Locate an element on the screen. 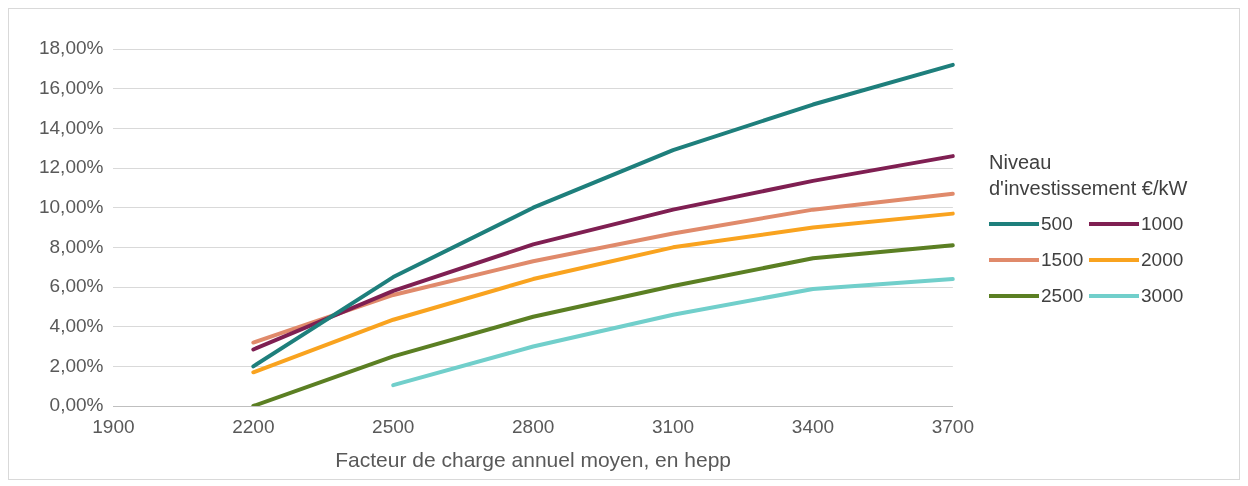 Image resolution: width=1248 pixels, height=486 pixels. y-tick-label: 18,00% is located at coordinates (71, 48).